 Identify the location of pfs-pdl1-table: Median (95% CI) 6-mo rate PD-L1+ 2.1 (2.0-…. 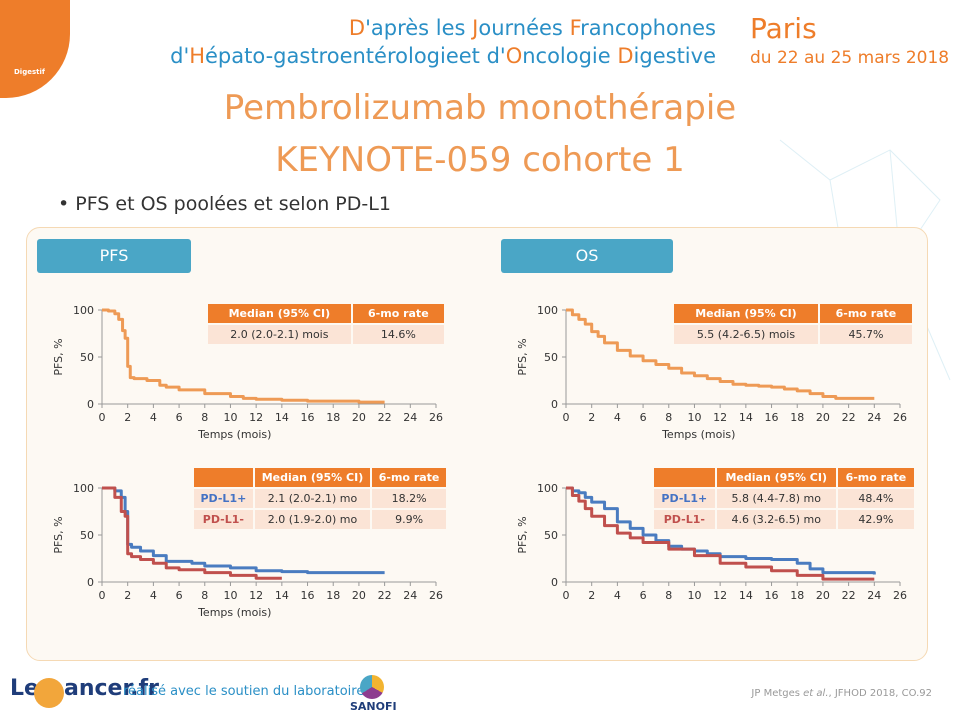
(320, 498).